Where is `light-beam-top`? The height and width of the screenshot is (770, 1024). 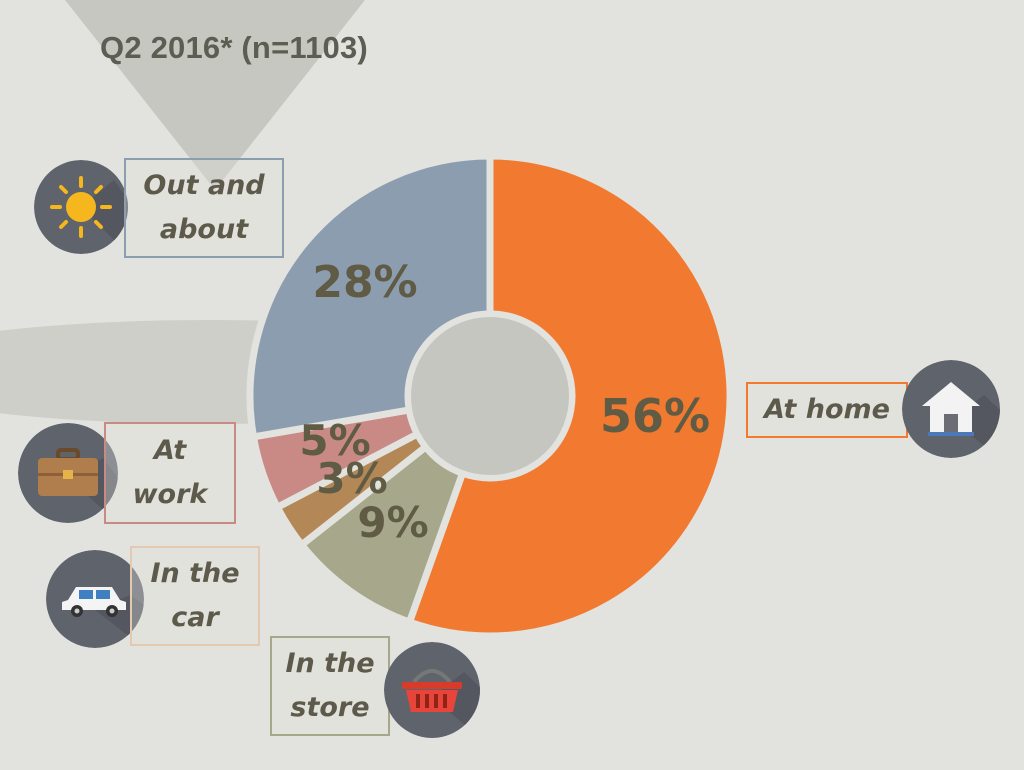
light-beam-top is located at coordinates (215, 95).